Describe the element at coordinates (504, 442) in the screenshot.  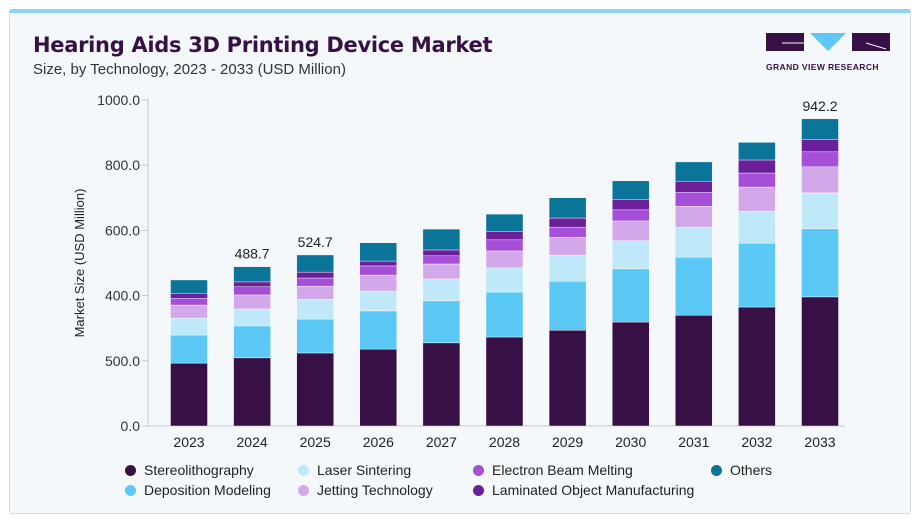
I see `x-tick-label: 2028` at that location.